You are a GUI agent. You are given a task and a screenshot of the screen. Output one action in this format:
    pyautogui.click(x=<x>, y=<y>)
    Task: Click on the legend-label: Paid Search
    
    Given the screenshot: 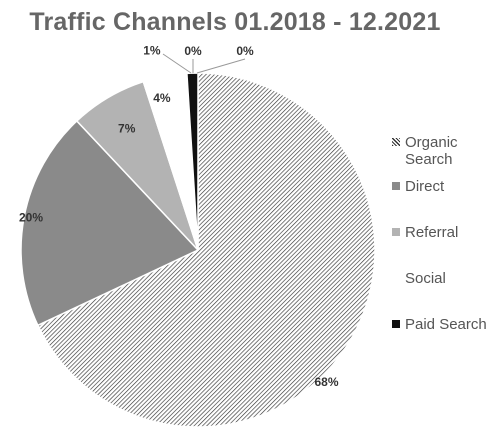 What is the action you would take?
    pyautogui.click(x=446, y=324)
    